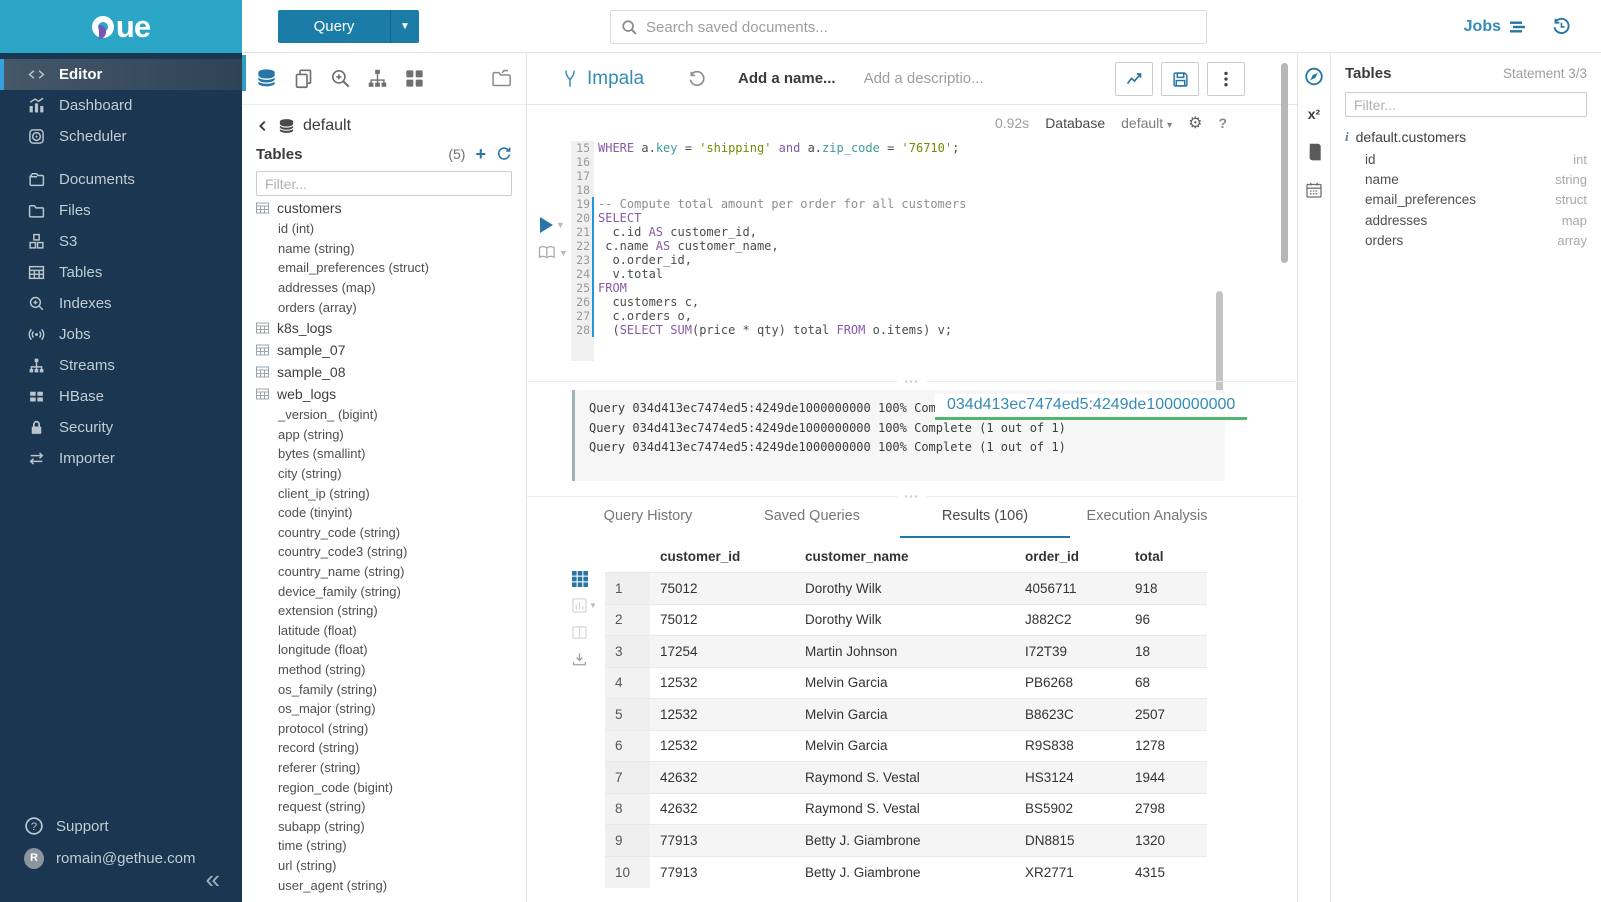 The height and width of the screenshot is (902, 1601). What do you see at coordinates (391, 394) in the screenshot?
I see `assist-table: web_logs` at bounding box center [391, 394].